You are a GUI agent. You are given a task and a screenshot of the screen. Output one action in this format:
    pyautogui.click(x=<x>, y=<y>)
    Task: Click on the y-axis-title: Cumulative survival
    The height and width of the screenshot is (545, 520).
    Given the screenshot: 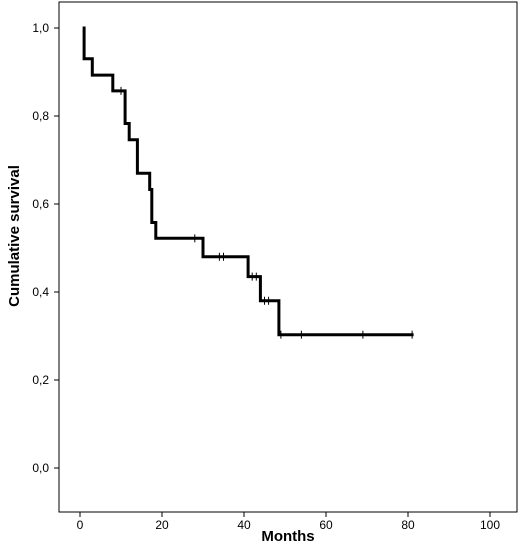 What is the action you would take?
    pyautogui.click(x=14, y=236)
    